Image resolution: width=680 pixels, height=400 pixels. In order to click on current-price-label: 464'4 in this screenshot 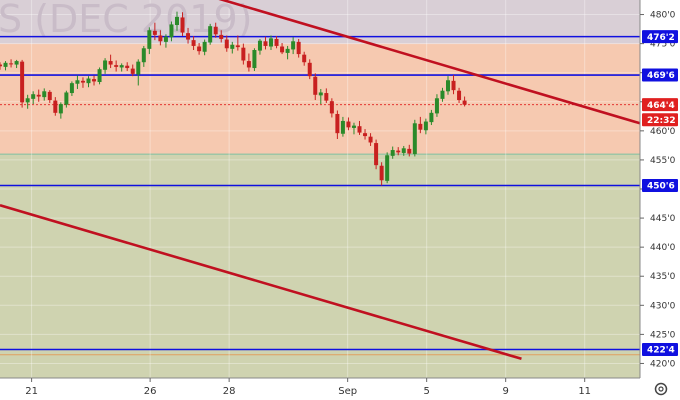, I will do `click(661, 106)`.